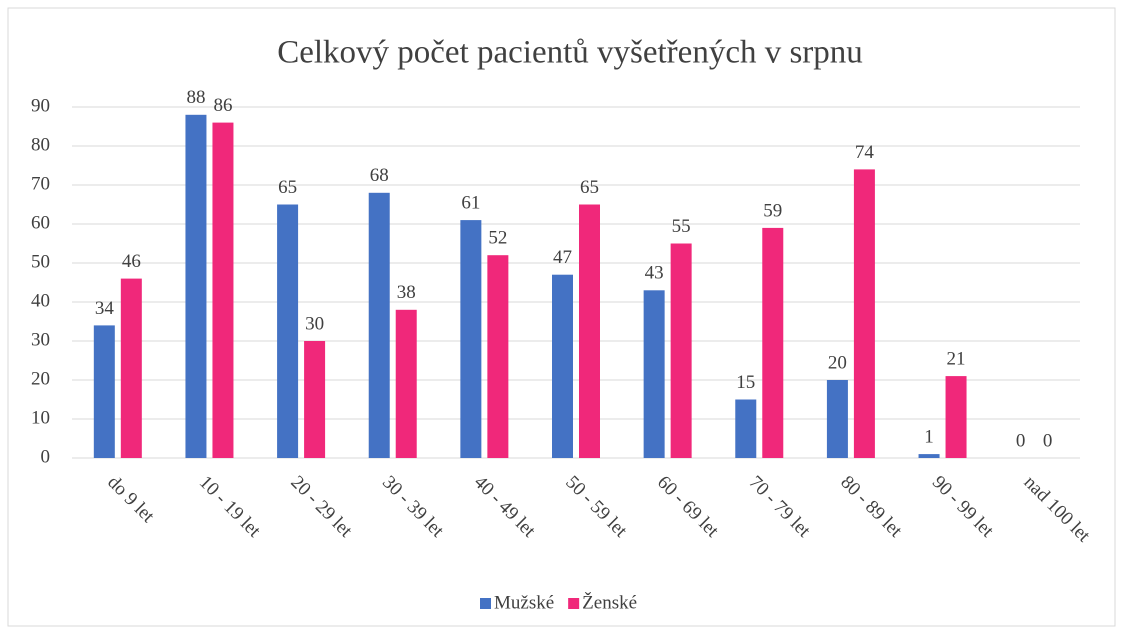 Image resolution: width=1123 pixels, height=634 pixels. I want to click on data-label: 86, so click(222, 105).